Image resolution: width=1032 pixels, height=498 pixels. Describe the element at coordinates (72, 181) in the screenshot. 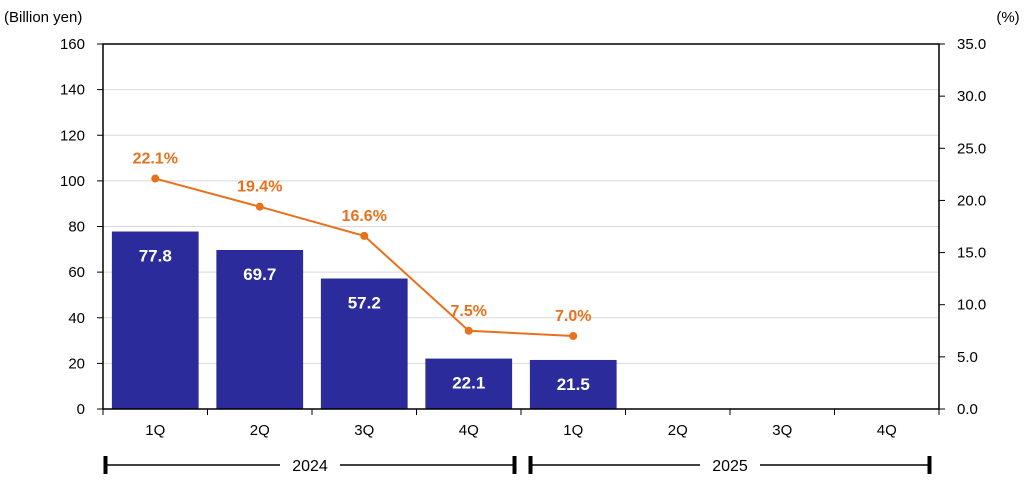

I see `y-left-tick-label: 100` at that location.